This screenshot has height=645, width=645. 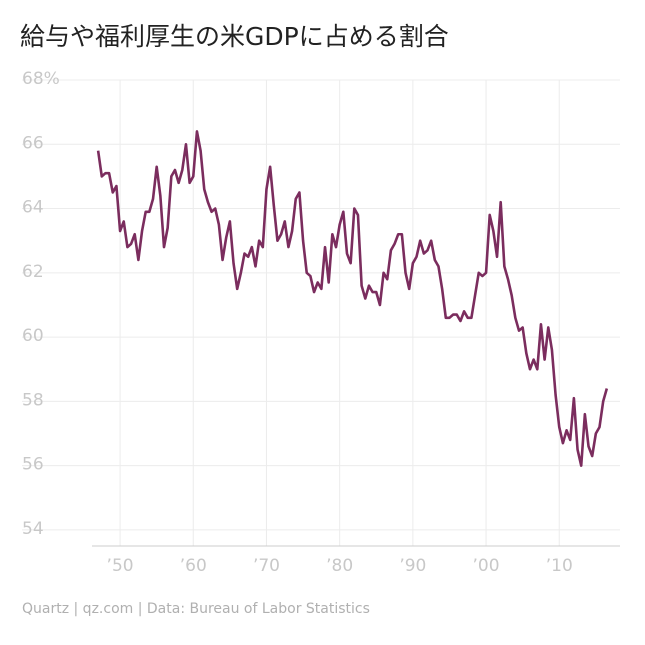 What do you see at coordinates (41, 79) in the screenshot?
I see `y-tick-label: 68%` at bounding box center [41, 79].